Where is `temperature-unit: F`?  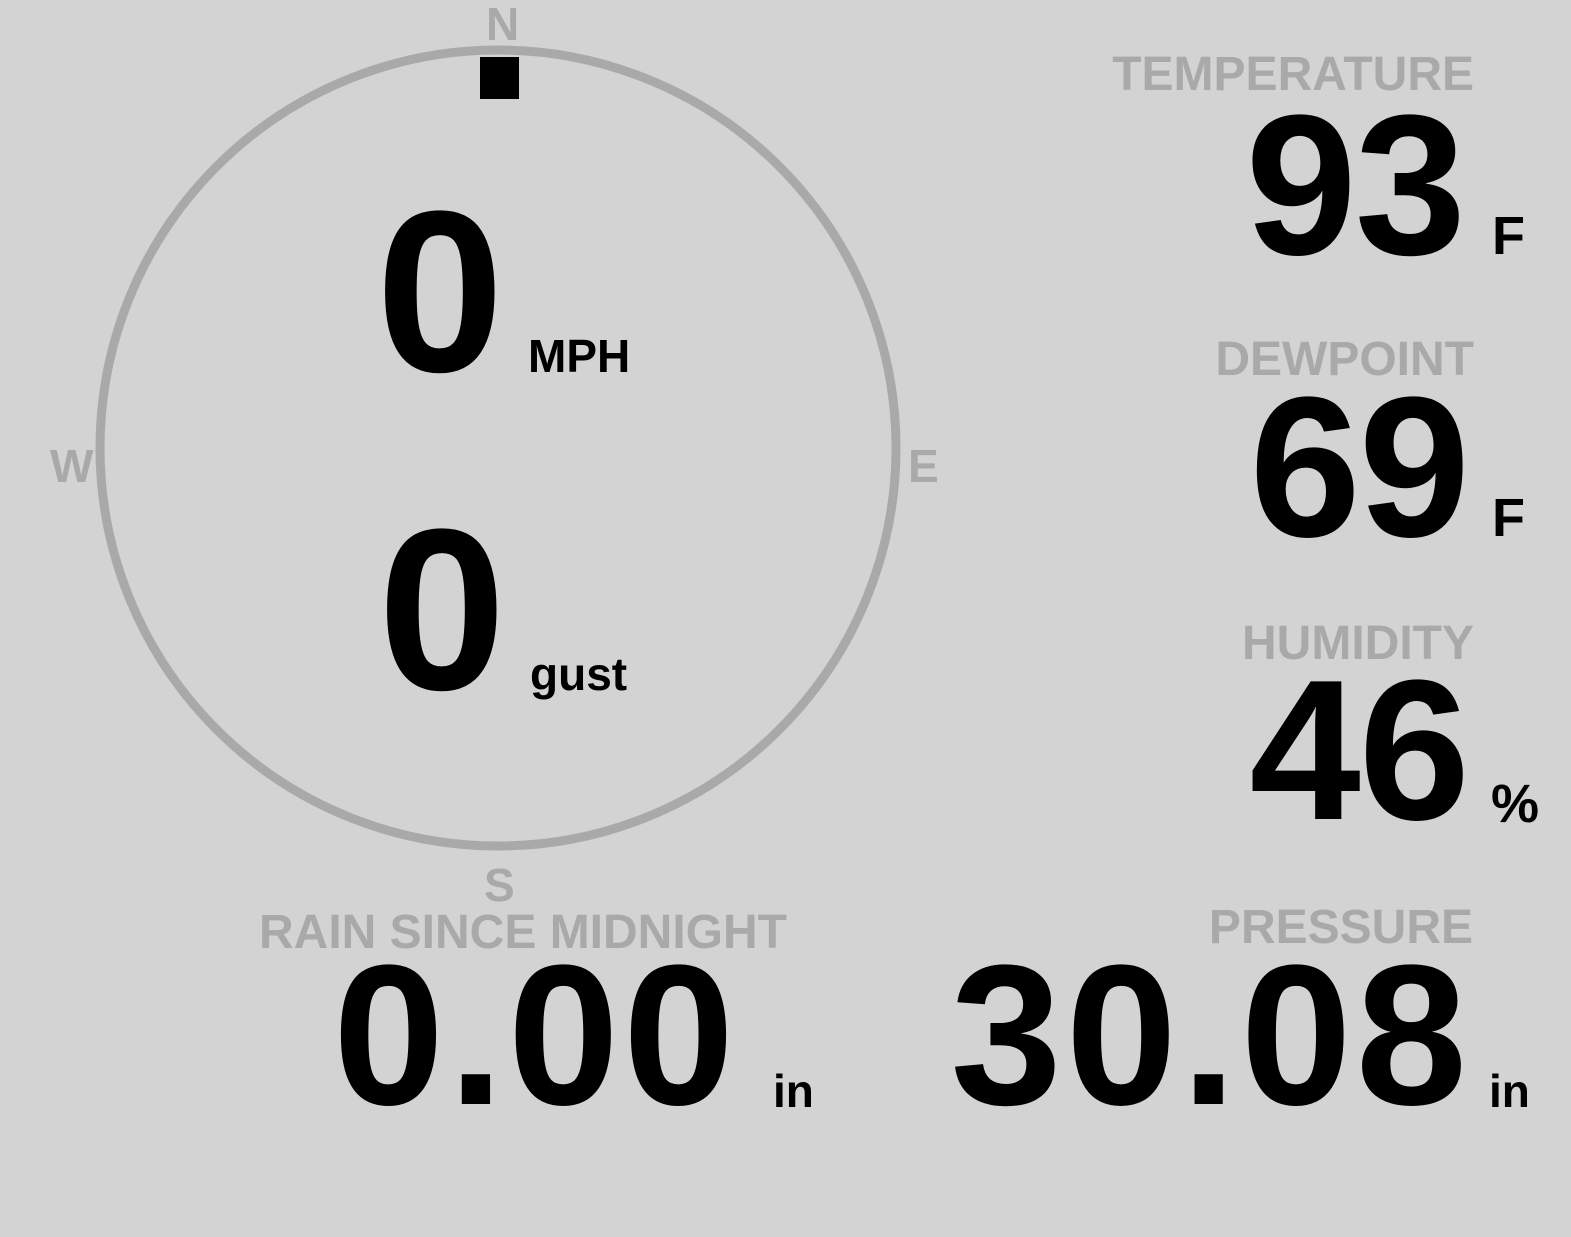
temperature-unit: F is located at coordinates (1508, 236).